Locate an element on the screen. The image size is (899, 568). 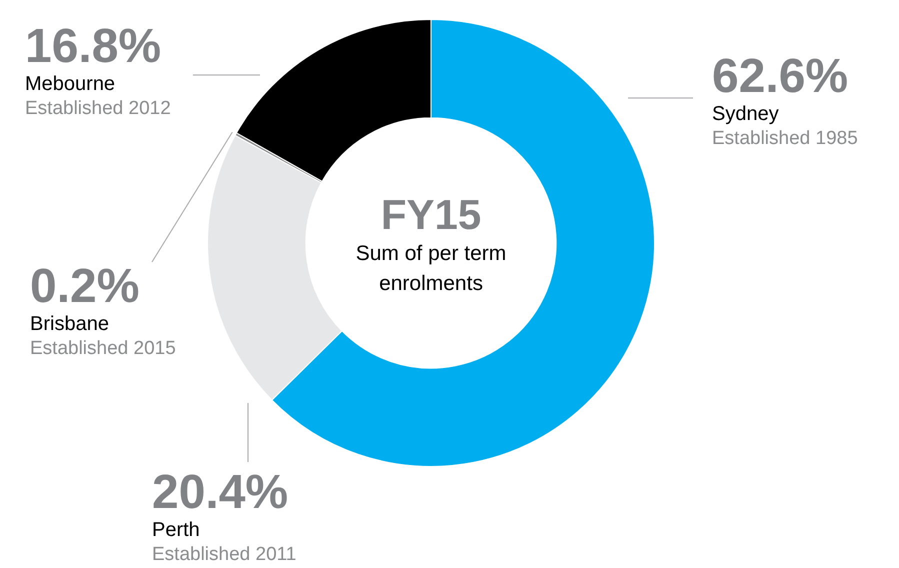
text: Established 2011 is located at coordinates (224, 554).